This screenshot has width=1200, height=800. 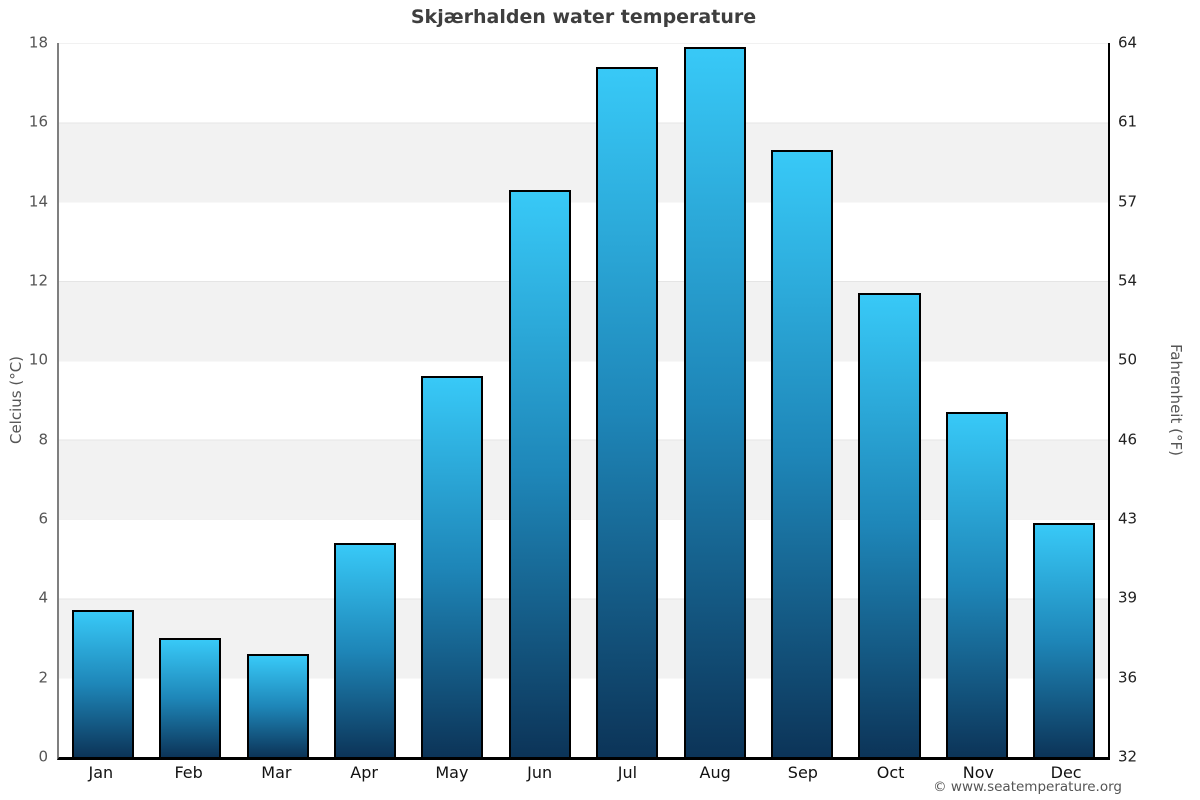 What do you see at coordinates (364, 649) in the screenshot?
I see `bar-apr` at bounding box center [364, 649].